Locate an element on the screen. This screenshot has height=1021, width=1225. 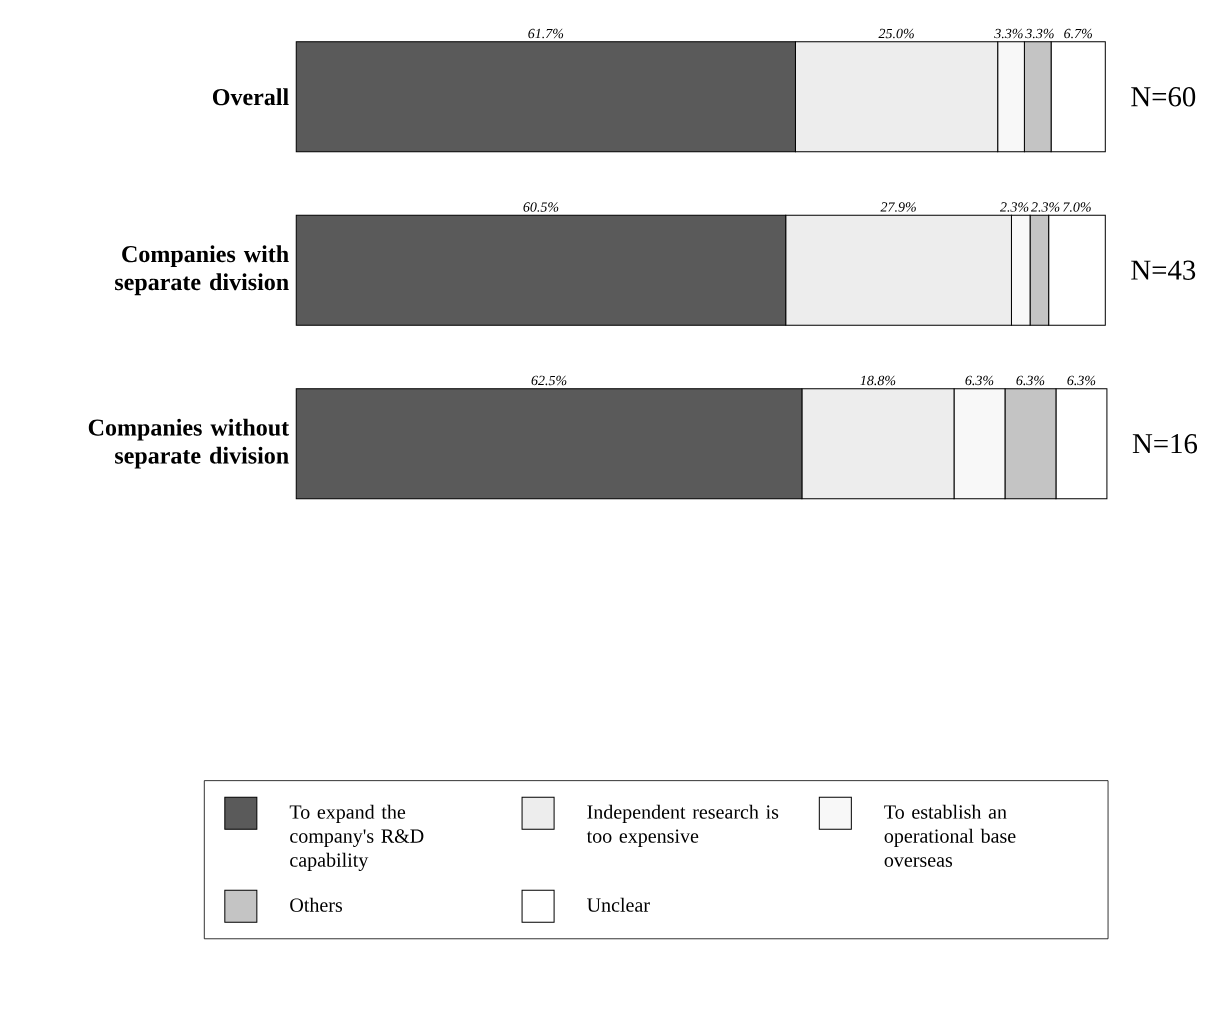
data-label: 6.7% is located at coordinates (1078, 33).